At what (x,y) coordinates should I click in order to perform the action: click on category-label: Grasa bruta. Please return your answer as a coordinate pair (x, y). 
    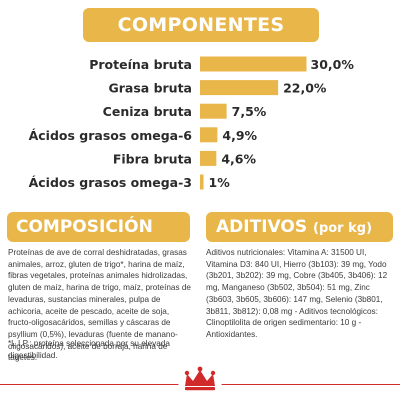
    Looking at the image, I should click on (150, 88).